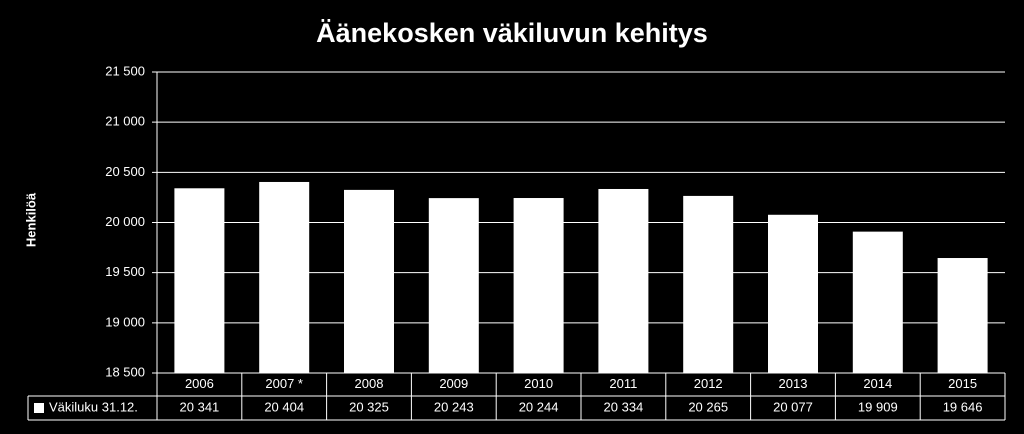 The image size is (1024, 434). I want to click on value-label: 20 341, so click(200, 406).